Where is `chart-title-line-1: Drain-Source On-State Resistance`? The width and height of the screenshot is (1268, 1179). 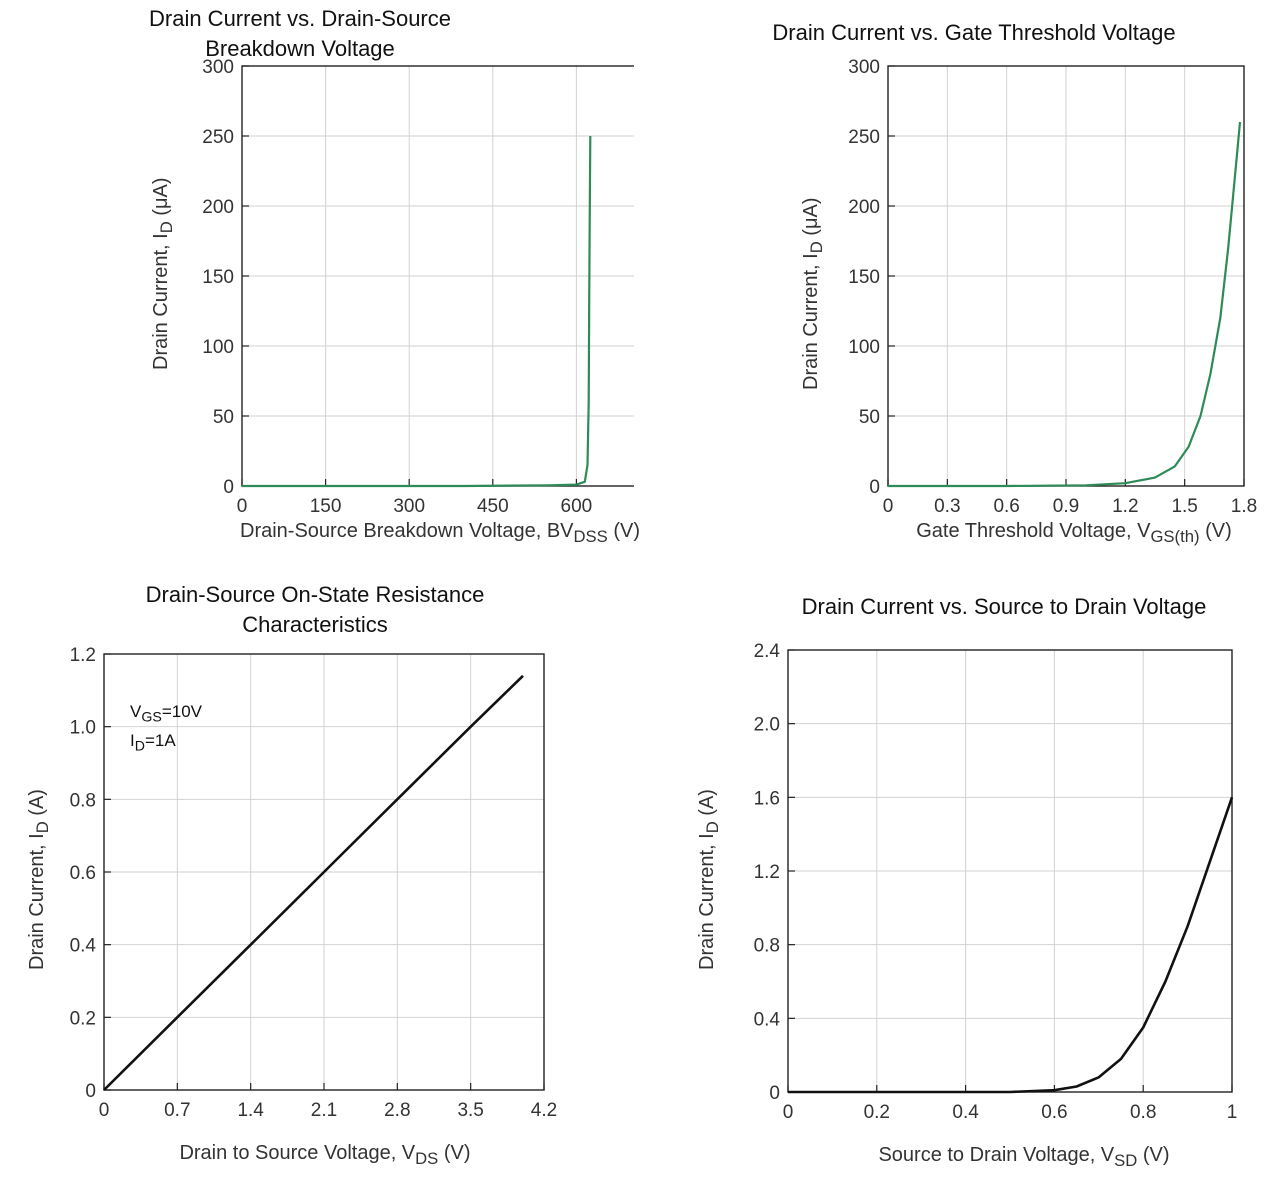 chart-title-line-1: Drain-Source On-State Resistance is located at coordinates (315, 594).